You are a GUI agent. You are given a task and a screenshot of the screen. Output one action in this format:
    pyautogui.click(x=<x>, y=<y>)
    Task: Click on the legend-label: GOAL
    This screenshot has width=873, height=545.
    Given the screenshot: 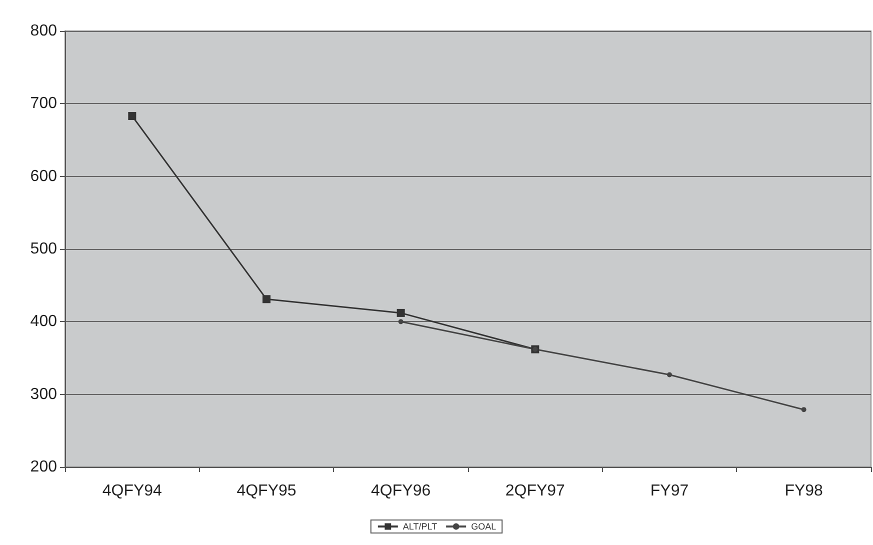 What is the action you would take?
    pyautogui.click(x=483, y=527)
    